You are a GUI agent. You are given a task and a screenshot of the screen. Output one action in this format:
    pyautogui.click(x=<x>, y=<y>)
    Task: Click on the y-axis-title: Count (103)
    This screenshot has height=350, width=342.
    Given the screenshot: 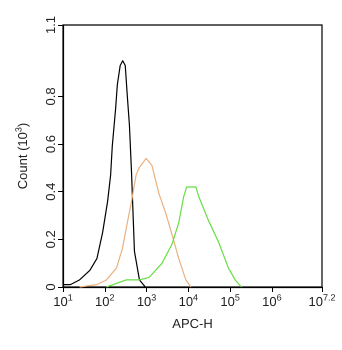 What is the action you would take?
    pyautogui.click(x=22, y=156)
    